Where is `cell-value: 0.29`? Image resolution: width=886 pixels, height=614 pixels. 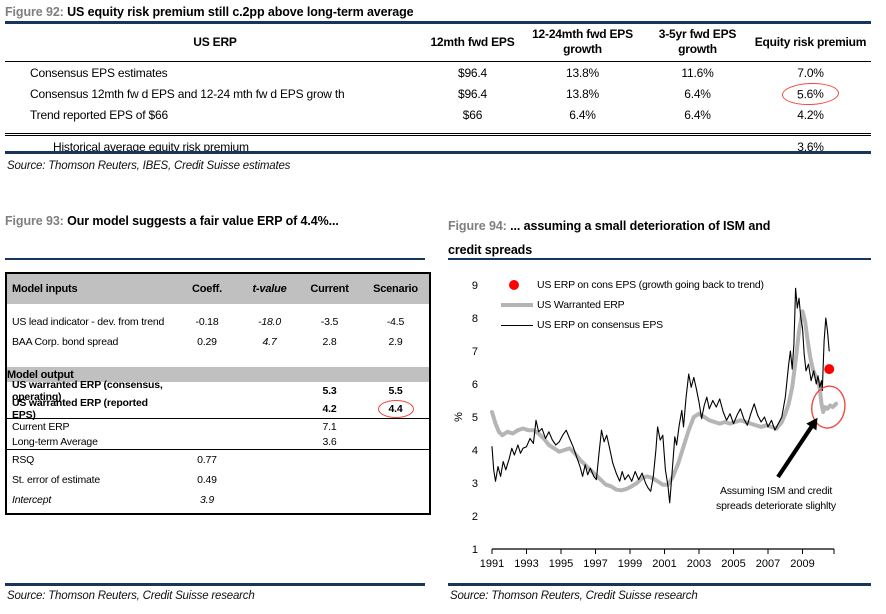
cell-value: 0.29 is located at coordinates (207, 342).